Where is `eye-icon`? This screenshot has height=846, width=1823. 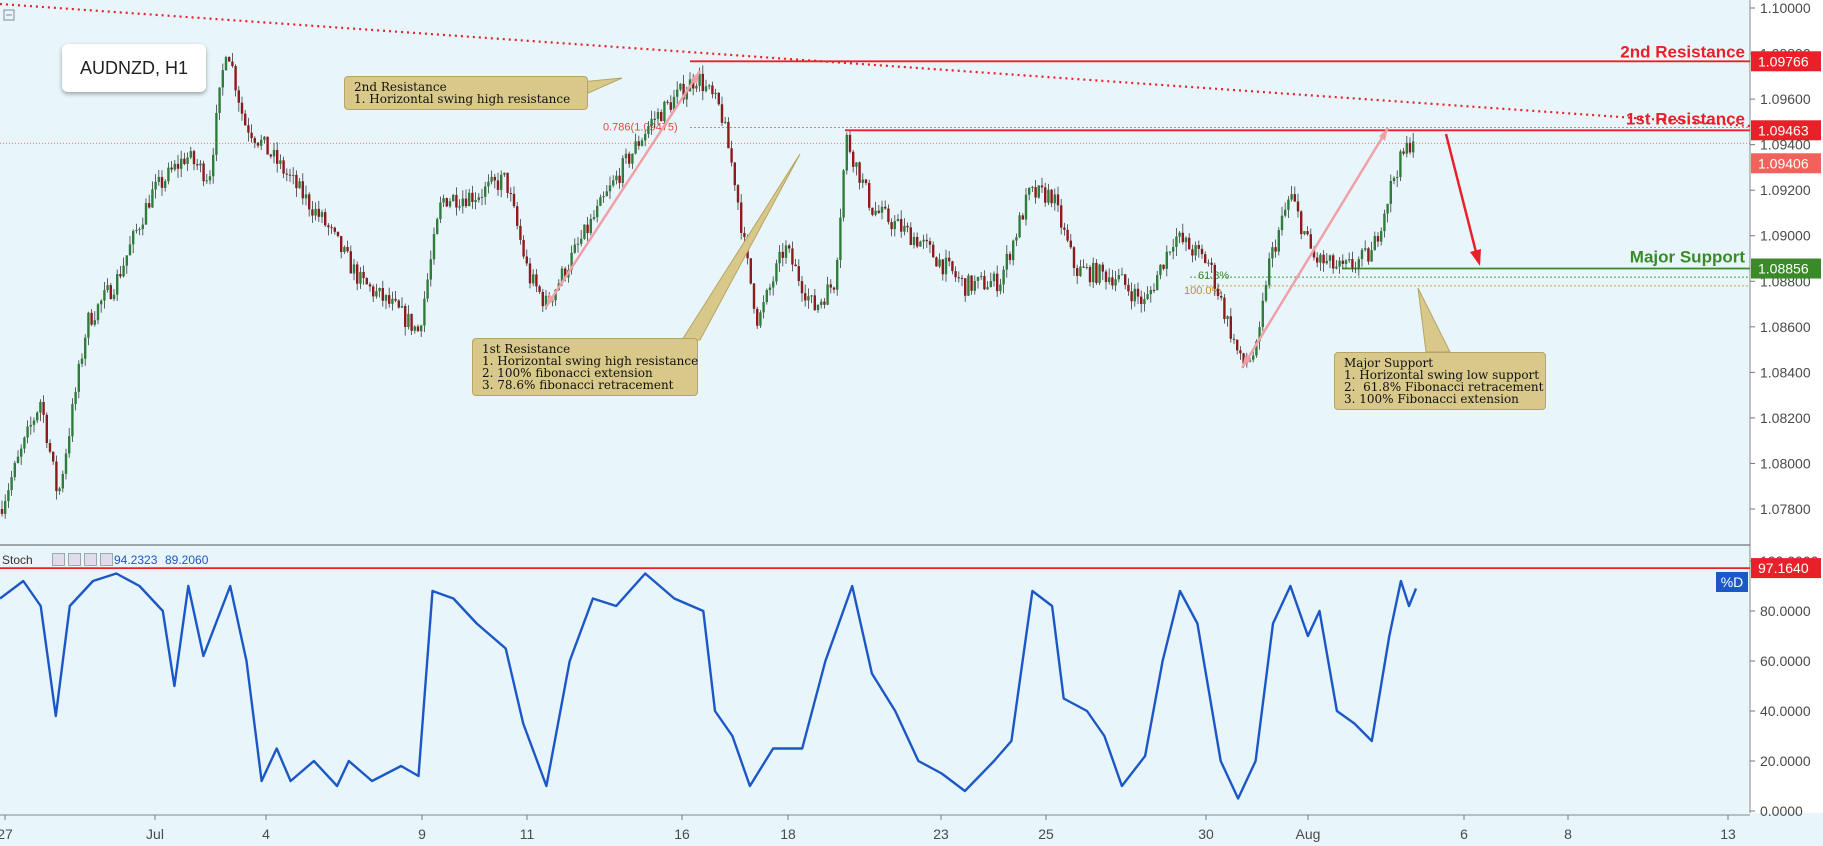 eye-icon is located at coordinates (58, 559).